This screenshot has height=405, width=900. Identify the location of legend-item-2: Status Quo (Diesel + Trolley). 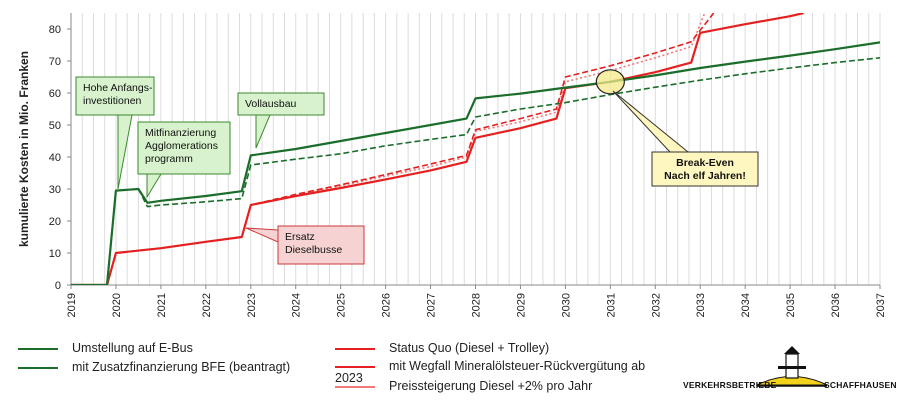
(442, 348).